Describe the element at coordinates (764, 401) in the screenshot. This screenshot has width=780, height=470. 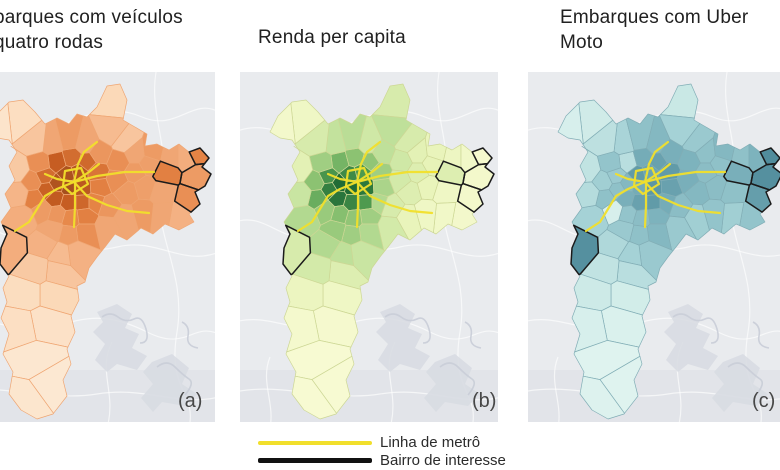
I see `panel-c-label: (c)` at that location.